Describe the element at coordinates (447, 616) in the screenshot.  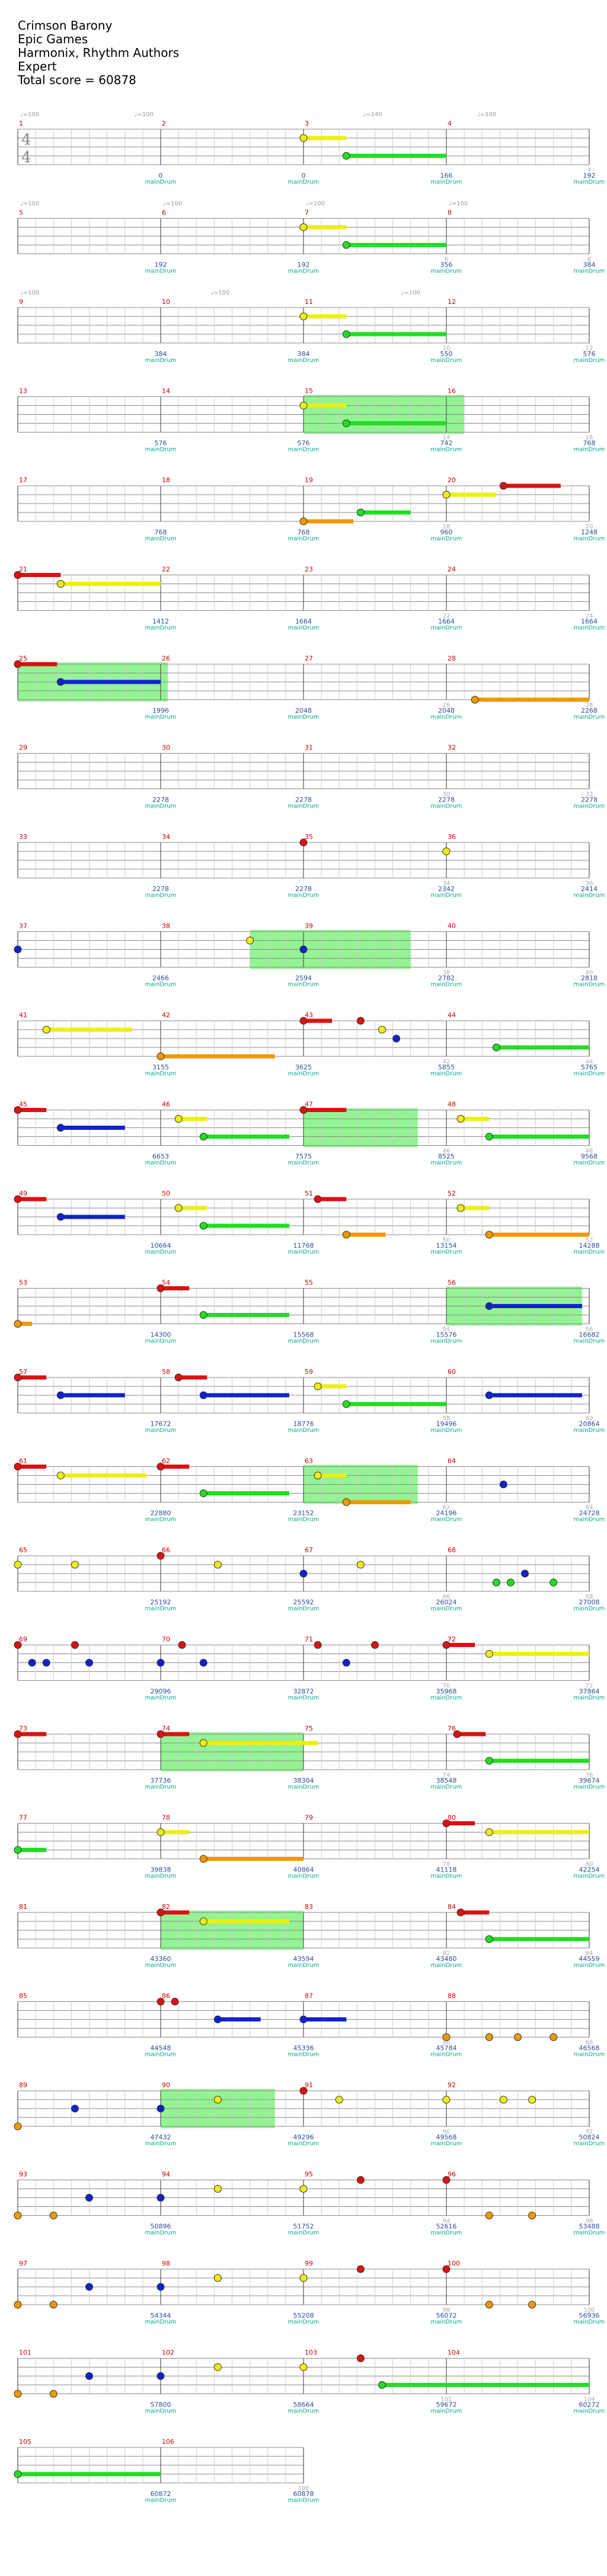
I see `score-multiplier: 22` at that location.